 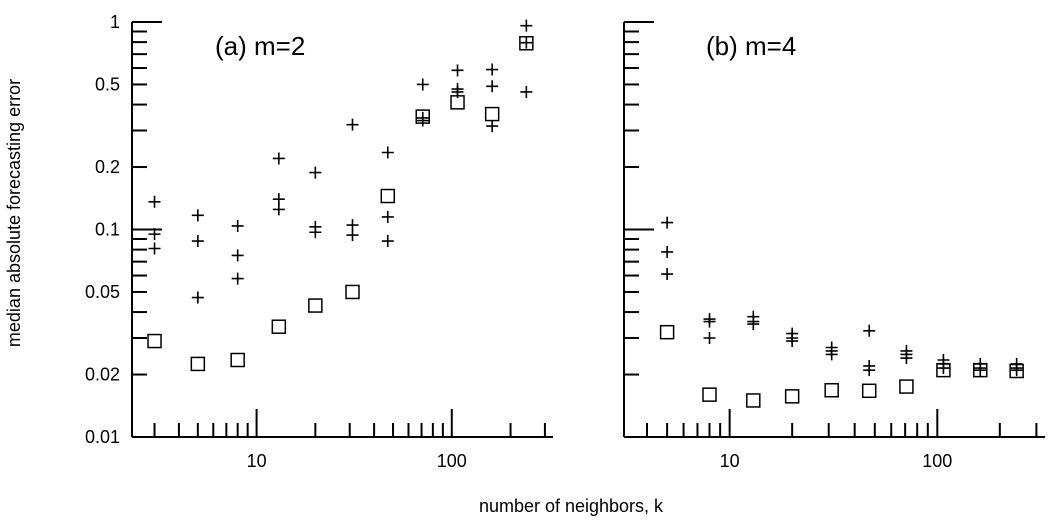 I want to click on y-tick-label: 0.02, so click(x=102, y=375).